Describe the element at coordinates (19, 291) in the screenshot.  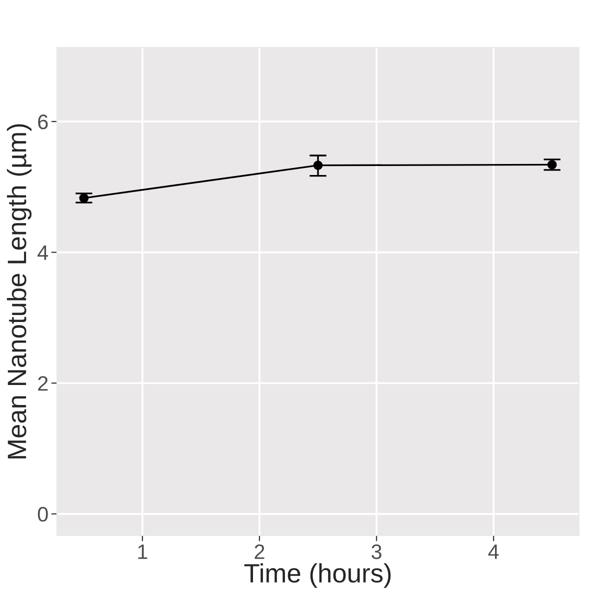
I see `y-axis-title: Mean Nanotube Length (µm)` at that location.